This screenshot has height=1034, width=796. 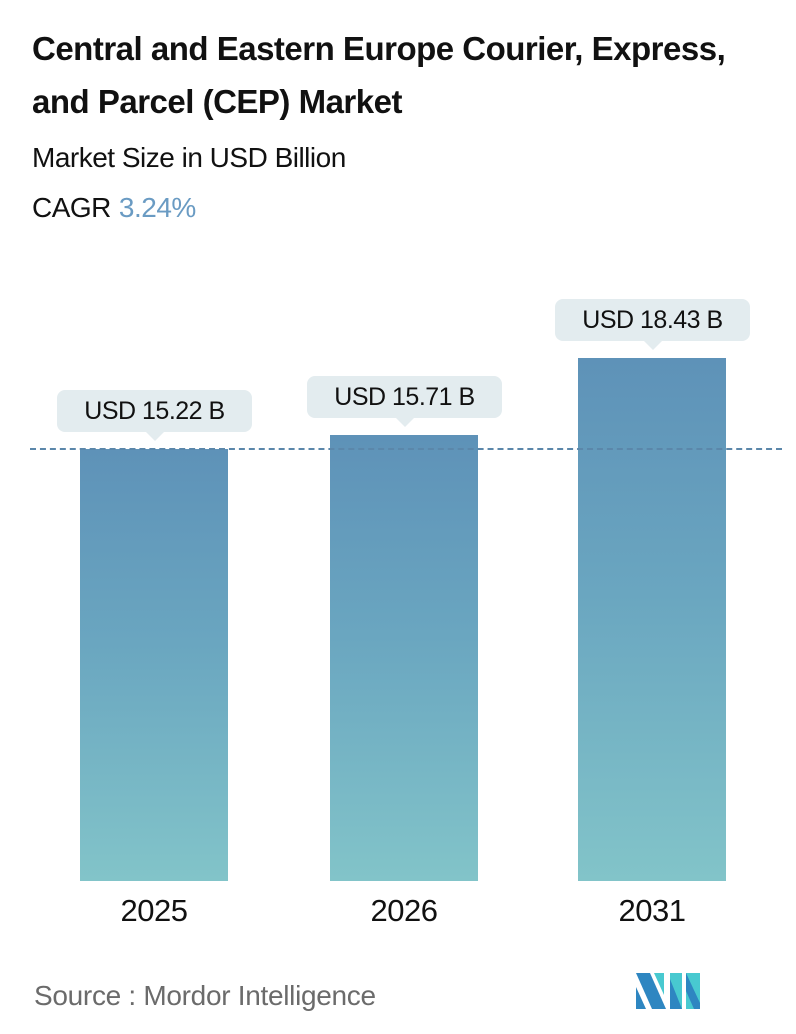 What do you see at coordinates (114, 208) in the screenshot?
I see `cagr-line: CAGR 3.24%` at bounding box center [114, 208].